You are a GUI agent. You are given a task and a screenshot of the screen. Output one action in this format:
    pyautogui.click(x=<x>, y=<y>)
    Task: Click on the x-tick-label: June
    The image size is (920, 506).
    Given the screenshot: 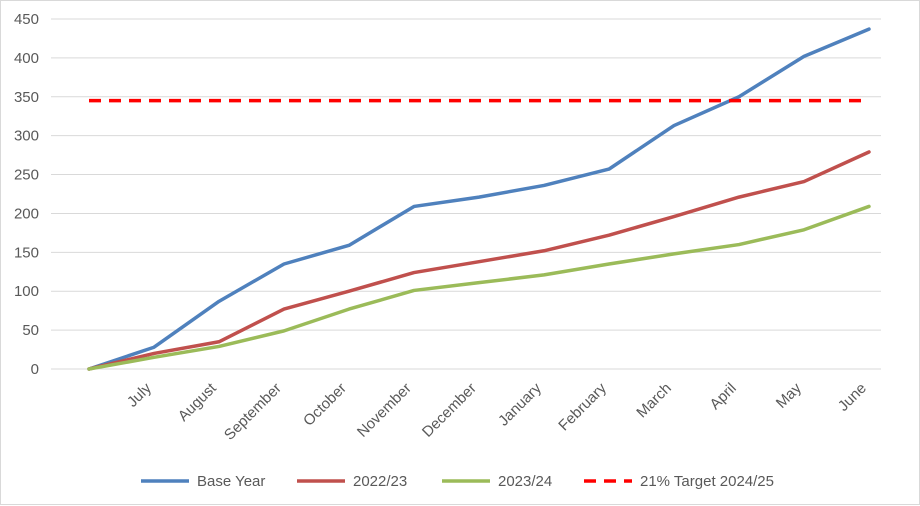 What is the action you would take?
    pyautogui.click(x=852, y=397)
    